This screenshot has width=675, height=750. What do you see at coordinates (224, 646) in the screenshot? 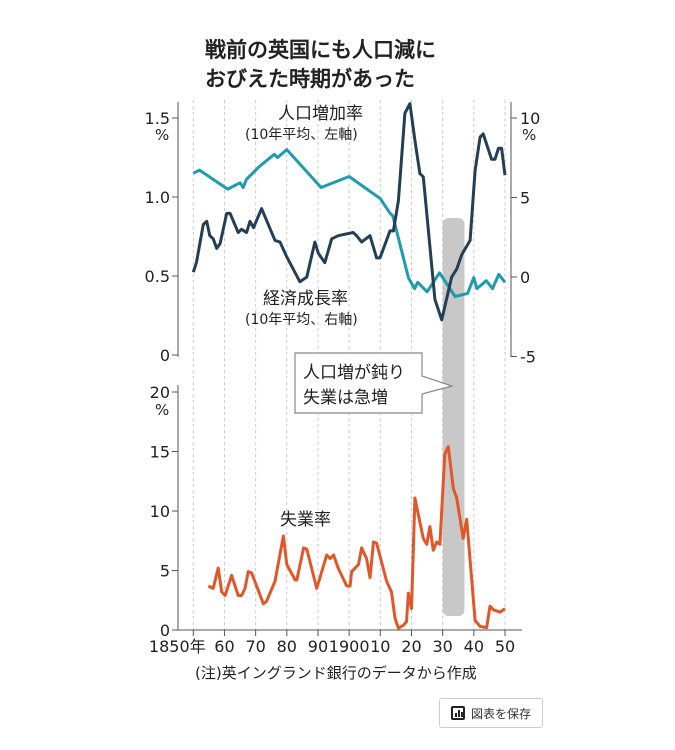
I see `x-tick-label: 60` at bounding box center [224, 646].